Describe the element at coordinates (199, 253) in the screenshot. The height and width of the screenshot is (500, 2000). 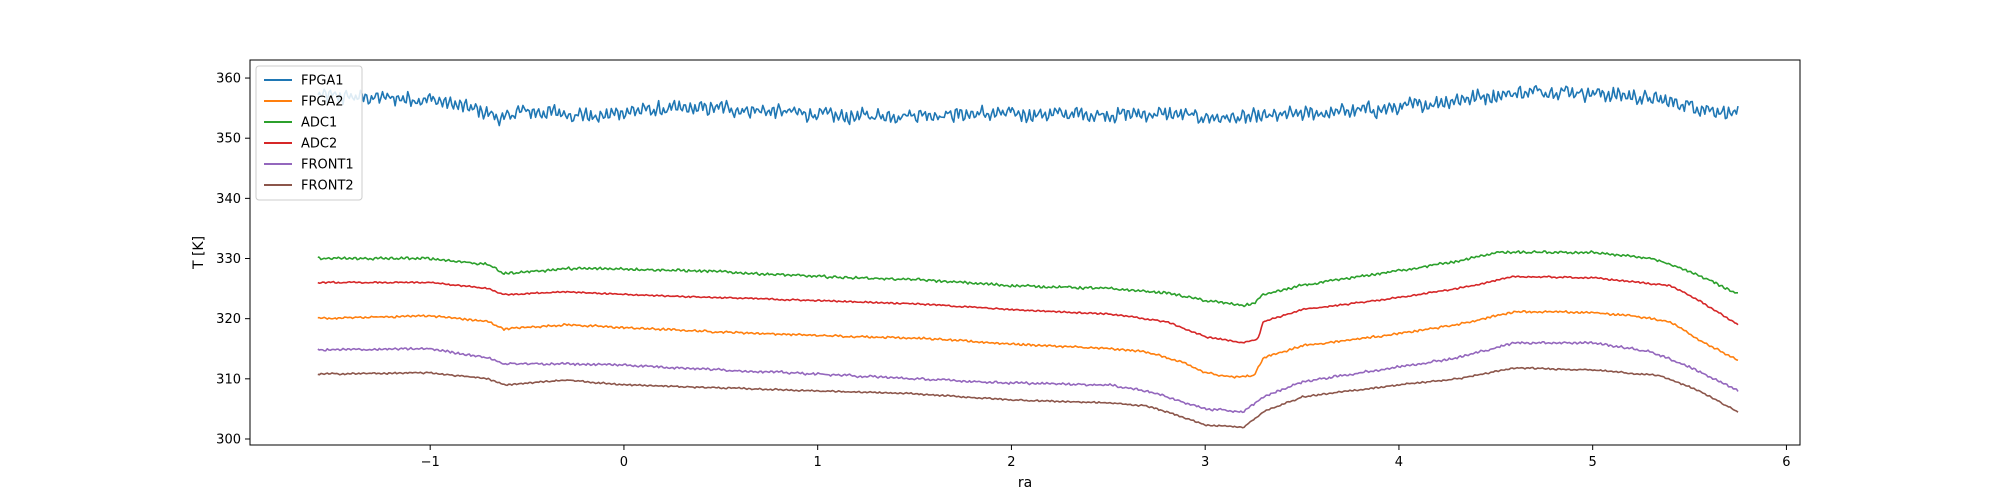
I see `y-axis-label: T [K]` at that location.